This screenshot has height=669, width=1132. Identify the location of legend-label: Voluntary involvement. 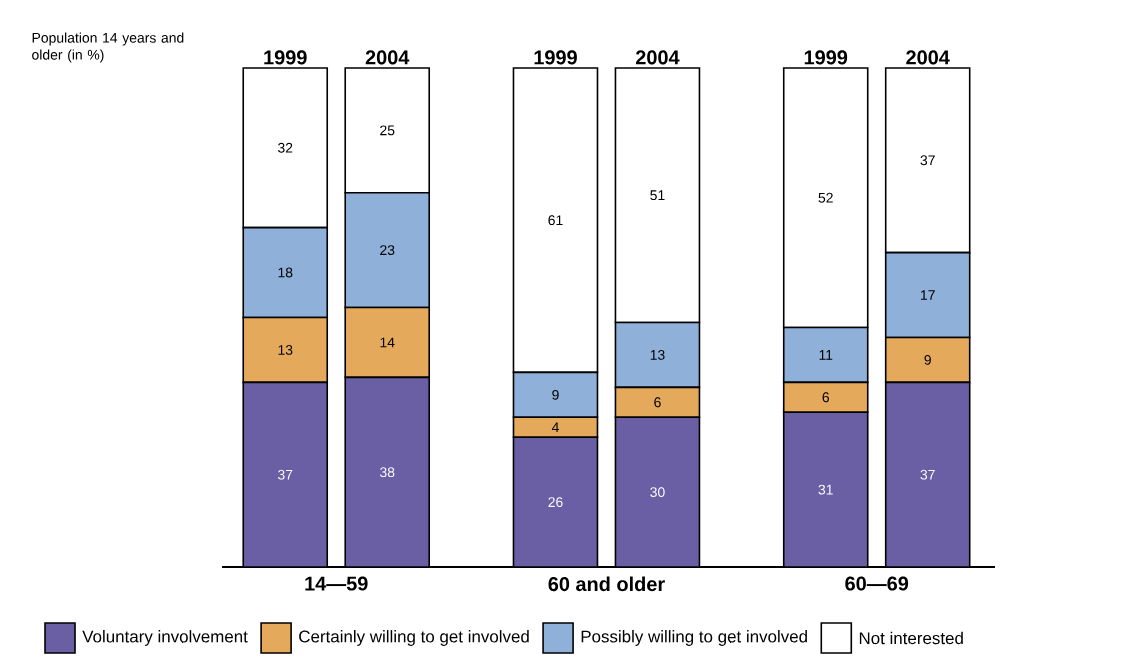
(165, 638).